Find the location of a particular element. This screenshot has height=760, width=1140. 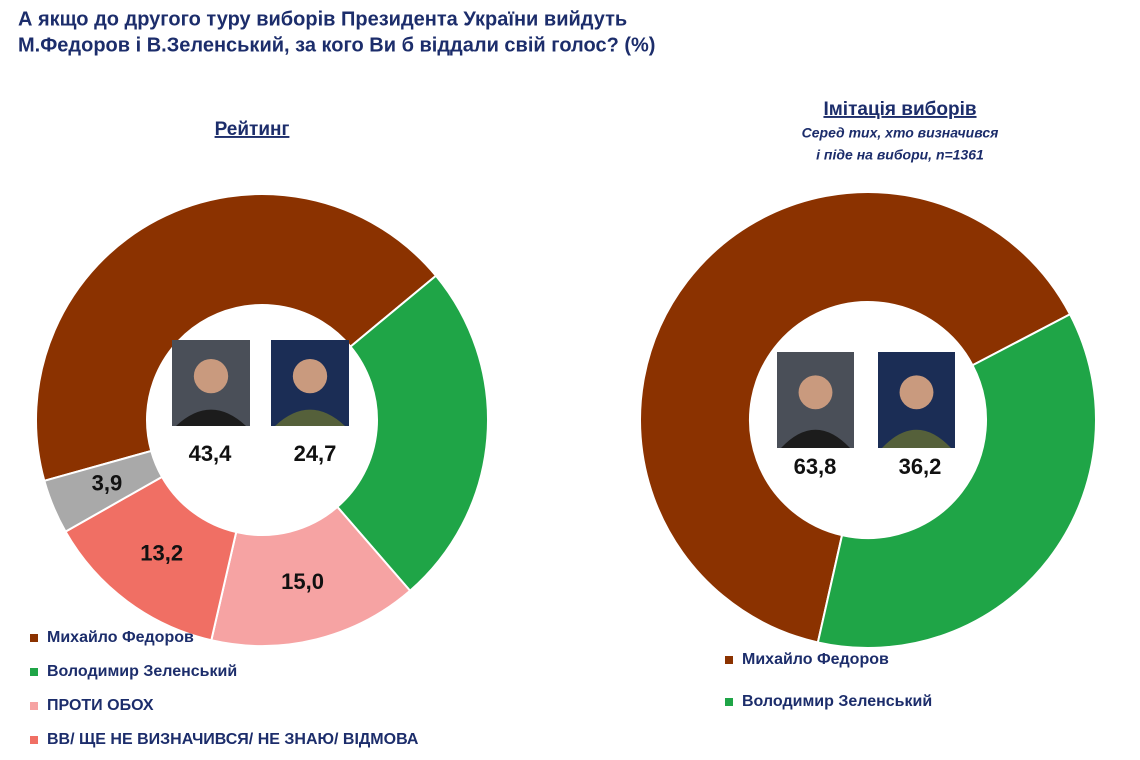

legend-label: ПРОТИ ОБОХ is located at coordinates (100, 705).